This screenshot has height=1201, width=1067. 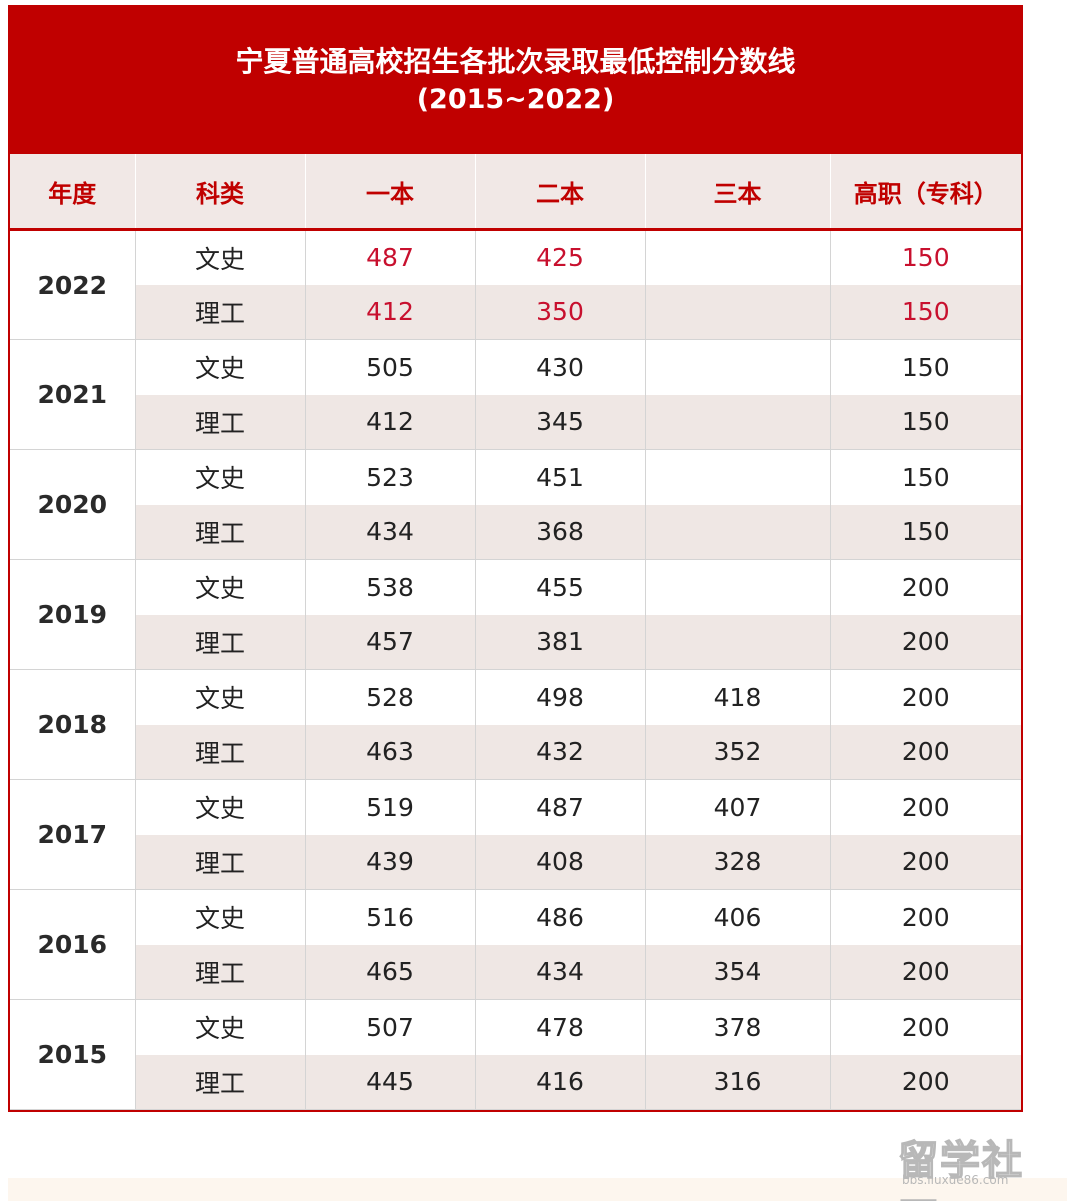 I want to click on table-row: 理工 445 416 316 200, so click(x=515, y=1082).